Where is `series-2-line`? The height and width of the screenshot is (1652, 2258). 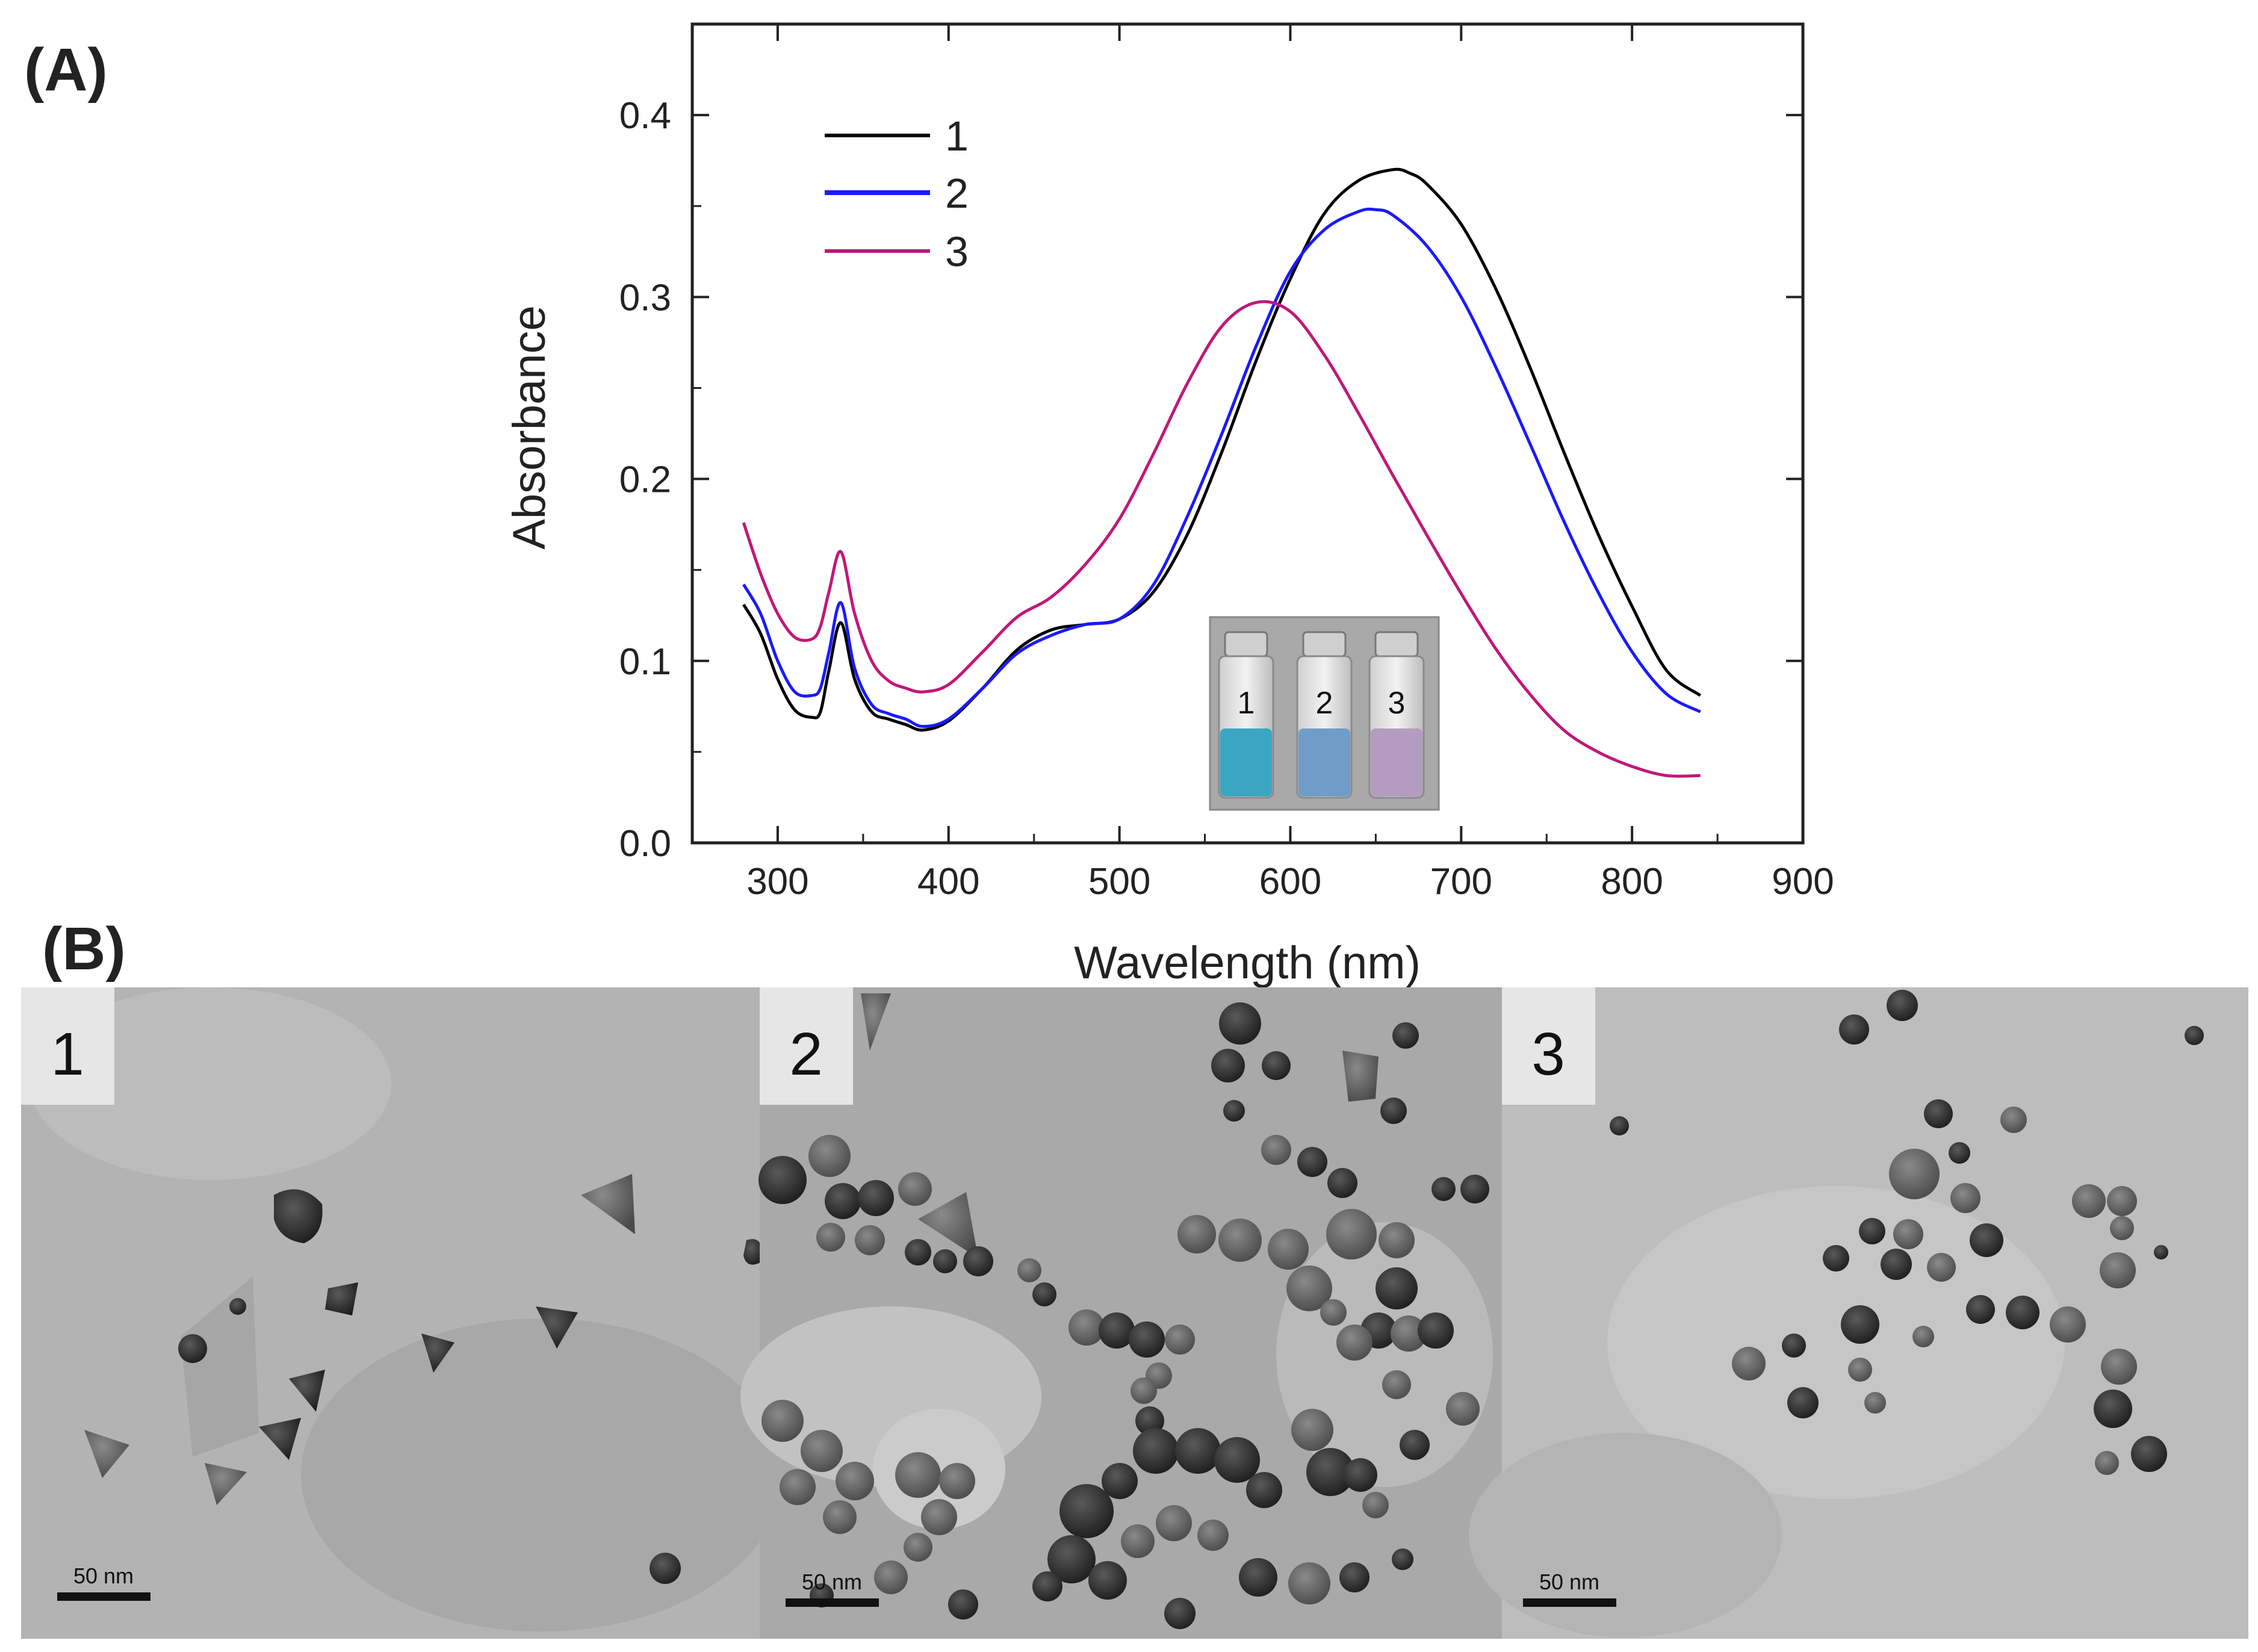 series-2-line is located at coordinates (1222, 468).